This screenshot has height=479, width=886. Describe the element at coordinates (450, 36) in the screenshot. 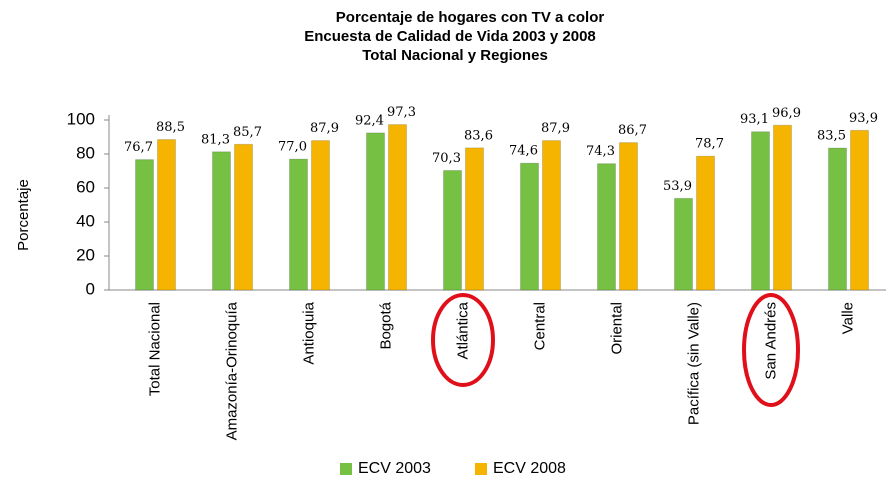

I see `chart-title: Encuesta de Calidad de Vida 2003 y 2008` at that location.